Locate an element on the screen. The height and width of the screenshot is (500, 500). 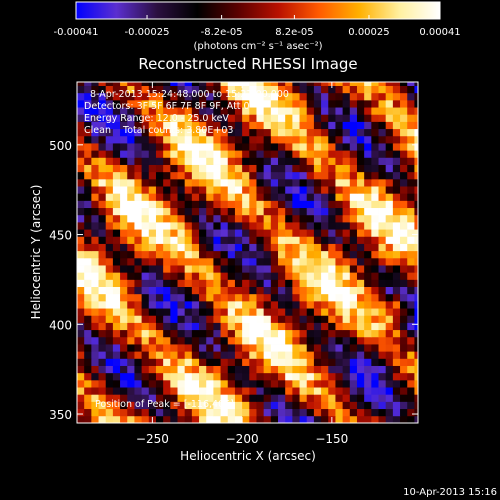
colorbar-tick-label: 8.2e-05 is located at coordinates (294, 32).